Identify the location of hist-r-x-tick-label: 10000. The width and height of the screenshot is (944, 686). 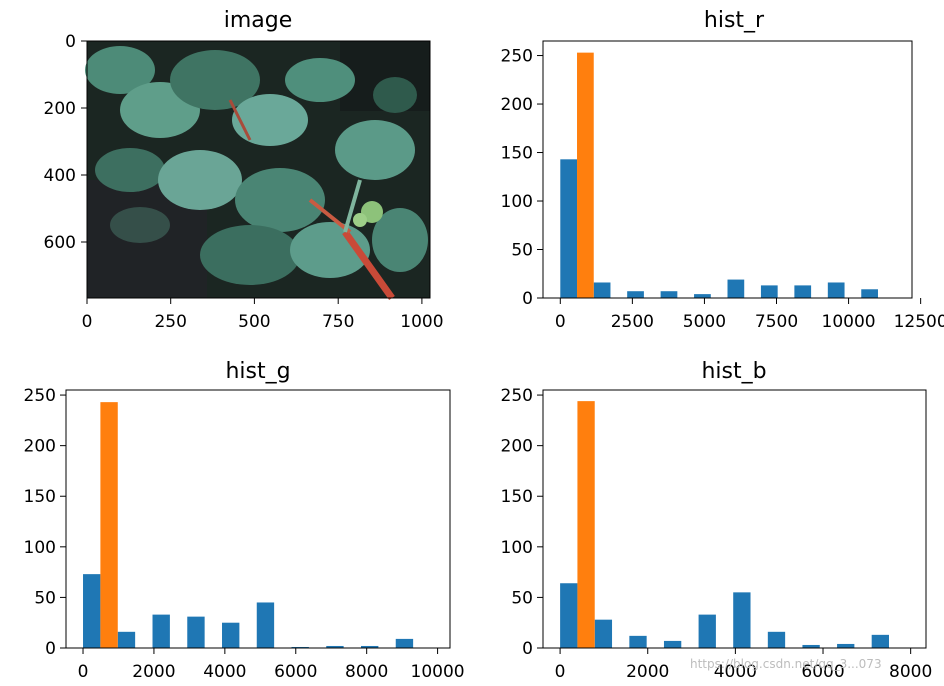
(849, 322).